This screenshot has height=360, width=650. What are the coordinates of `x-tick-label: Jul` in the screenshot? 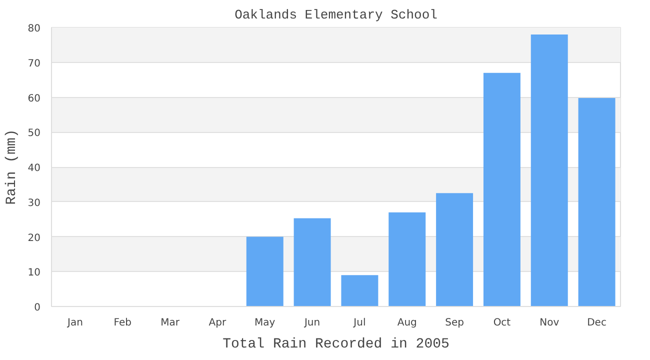 It's located at (359, 323).